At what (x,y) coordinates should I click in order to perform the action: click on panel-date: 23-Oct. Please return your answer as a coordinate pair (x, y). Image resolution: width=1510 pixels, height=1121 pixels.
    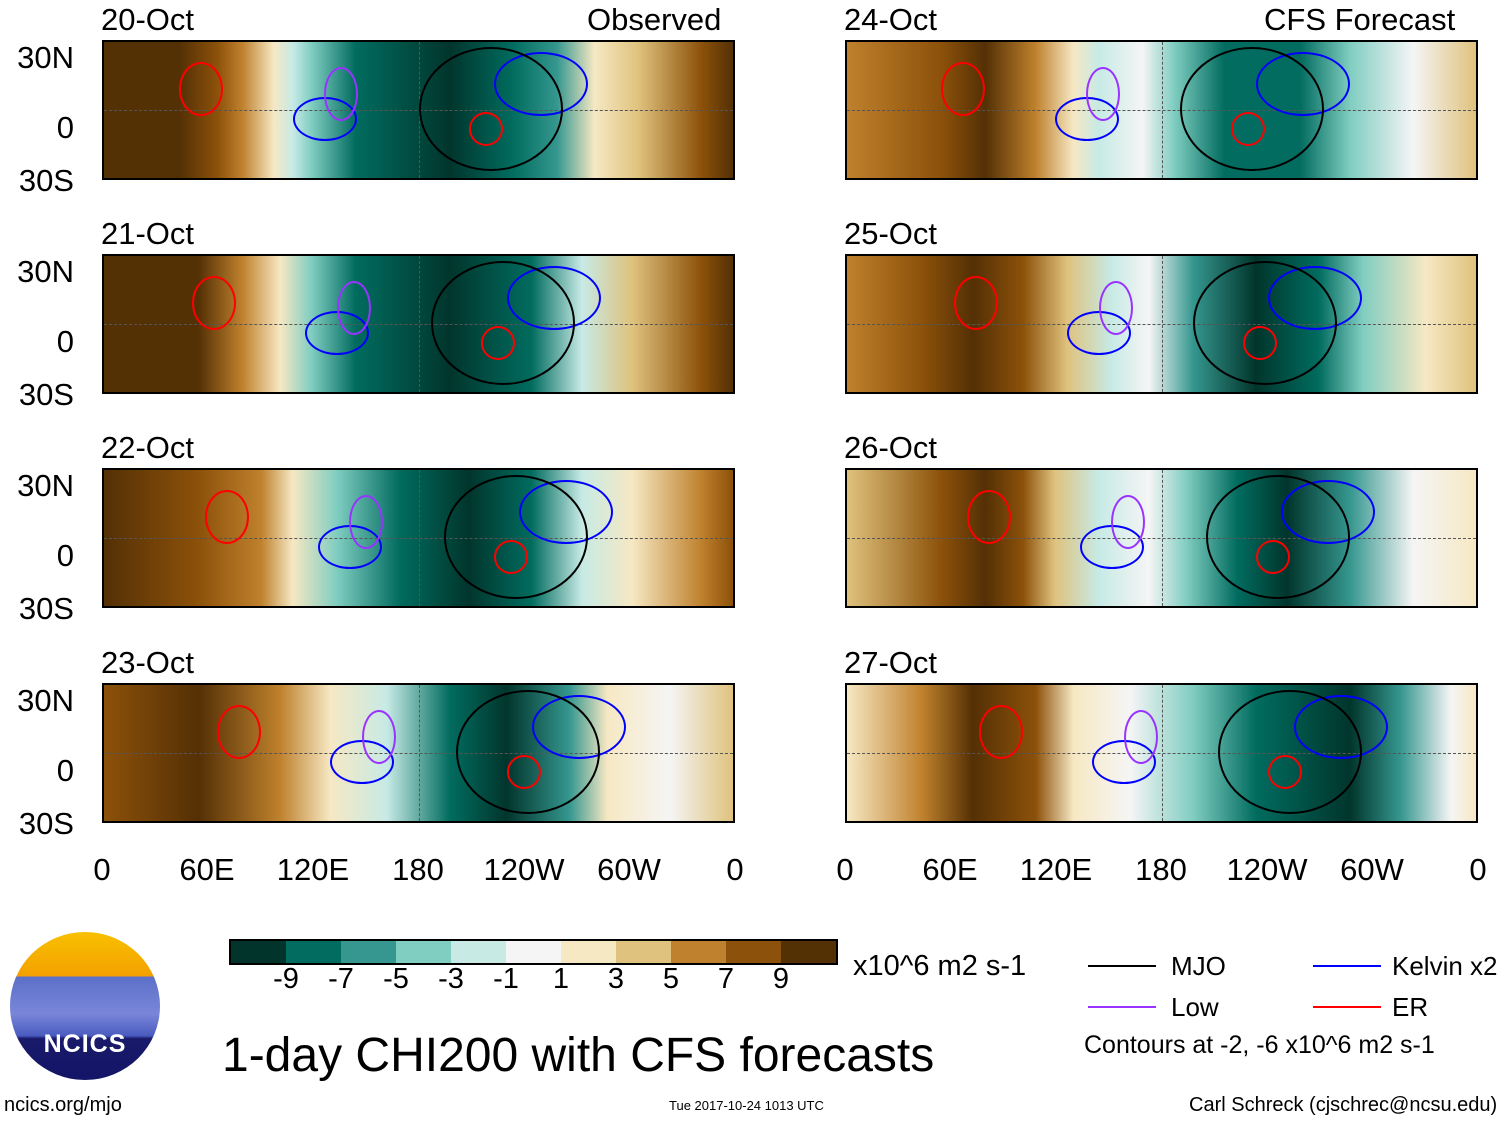
    Looking at the image, I should click on (148, 662).